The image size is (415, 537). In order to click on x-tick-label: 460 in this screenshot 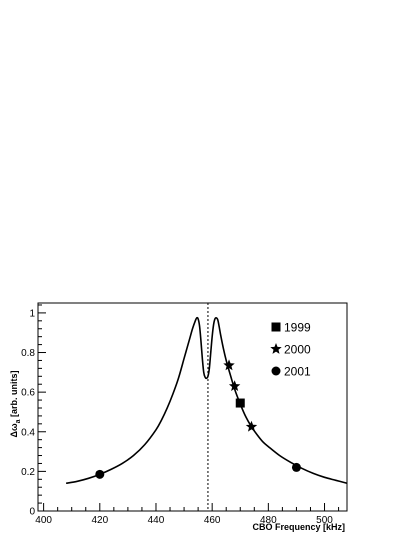, I will do `click(212, 520)`.